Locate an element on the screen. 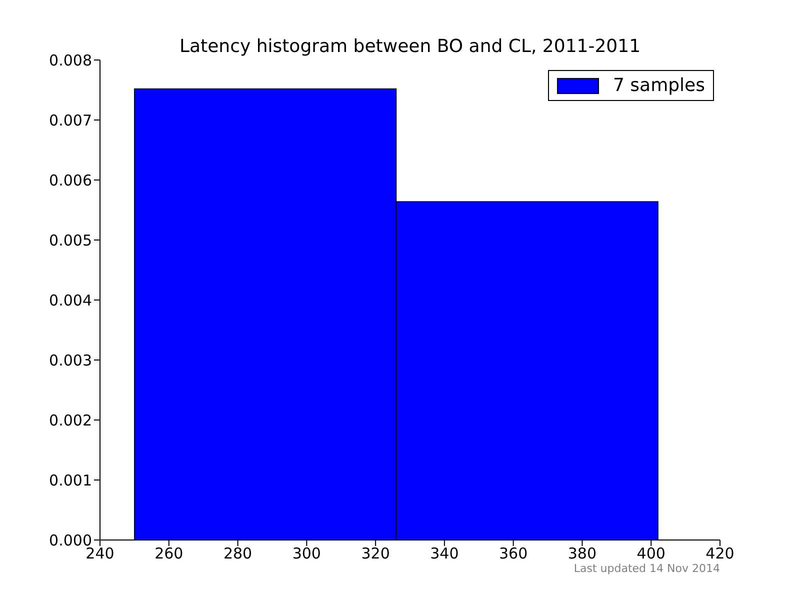  x-tick-label: 300 is located at coordinates (306, 553).